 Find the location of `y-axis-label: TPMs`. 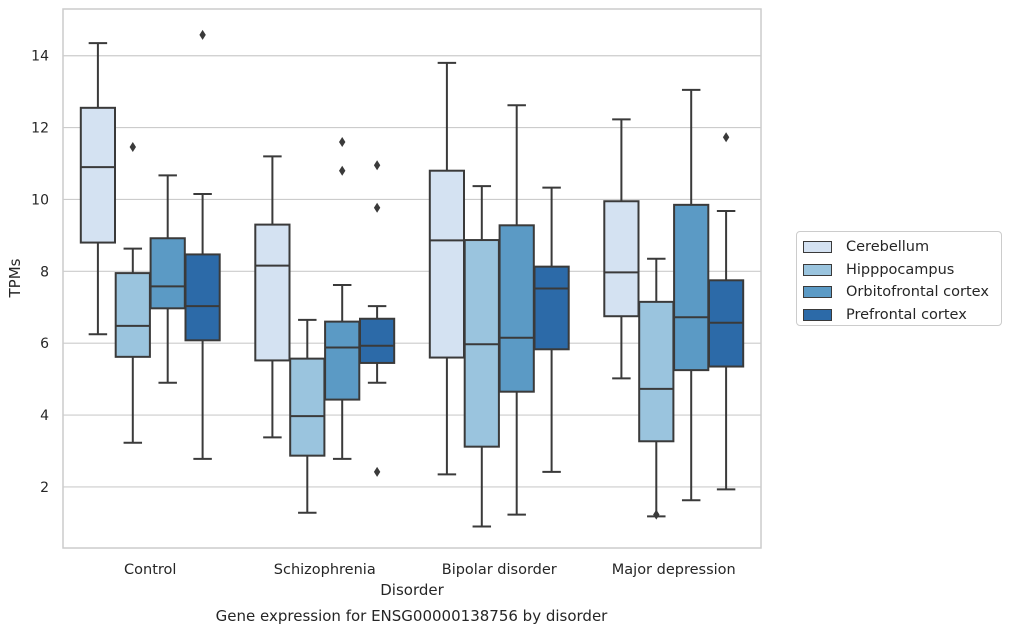

y-axis-label: TPMs is located at coordinates (15, 278).